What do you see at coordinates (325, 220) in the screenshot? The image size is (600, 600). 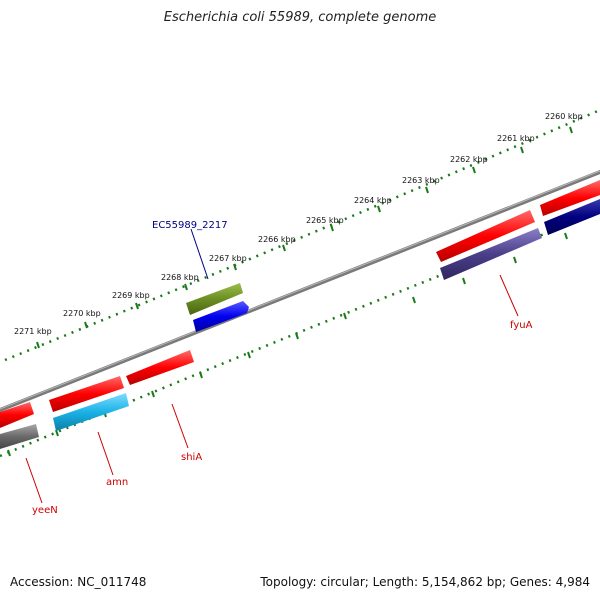 I see `tick-label-2265: 2265 kbp` at bounding box center [325, 220].